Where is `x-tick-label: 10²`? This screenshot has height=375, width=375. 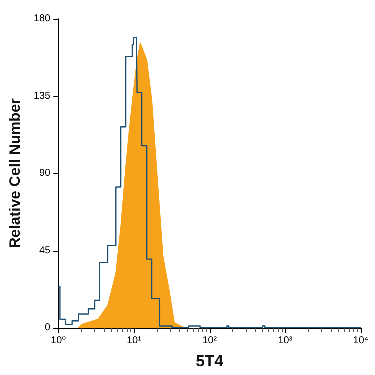
x-tick-label: 10² is located at coordinates (210, 341).